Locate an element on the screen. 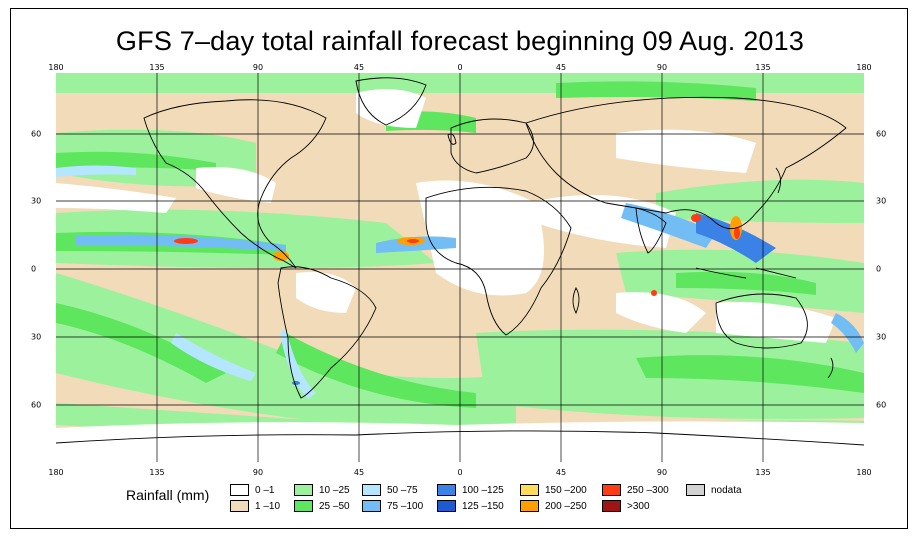  legend-swatch-nodata is located at coordinates (695, 490).